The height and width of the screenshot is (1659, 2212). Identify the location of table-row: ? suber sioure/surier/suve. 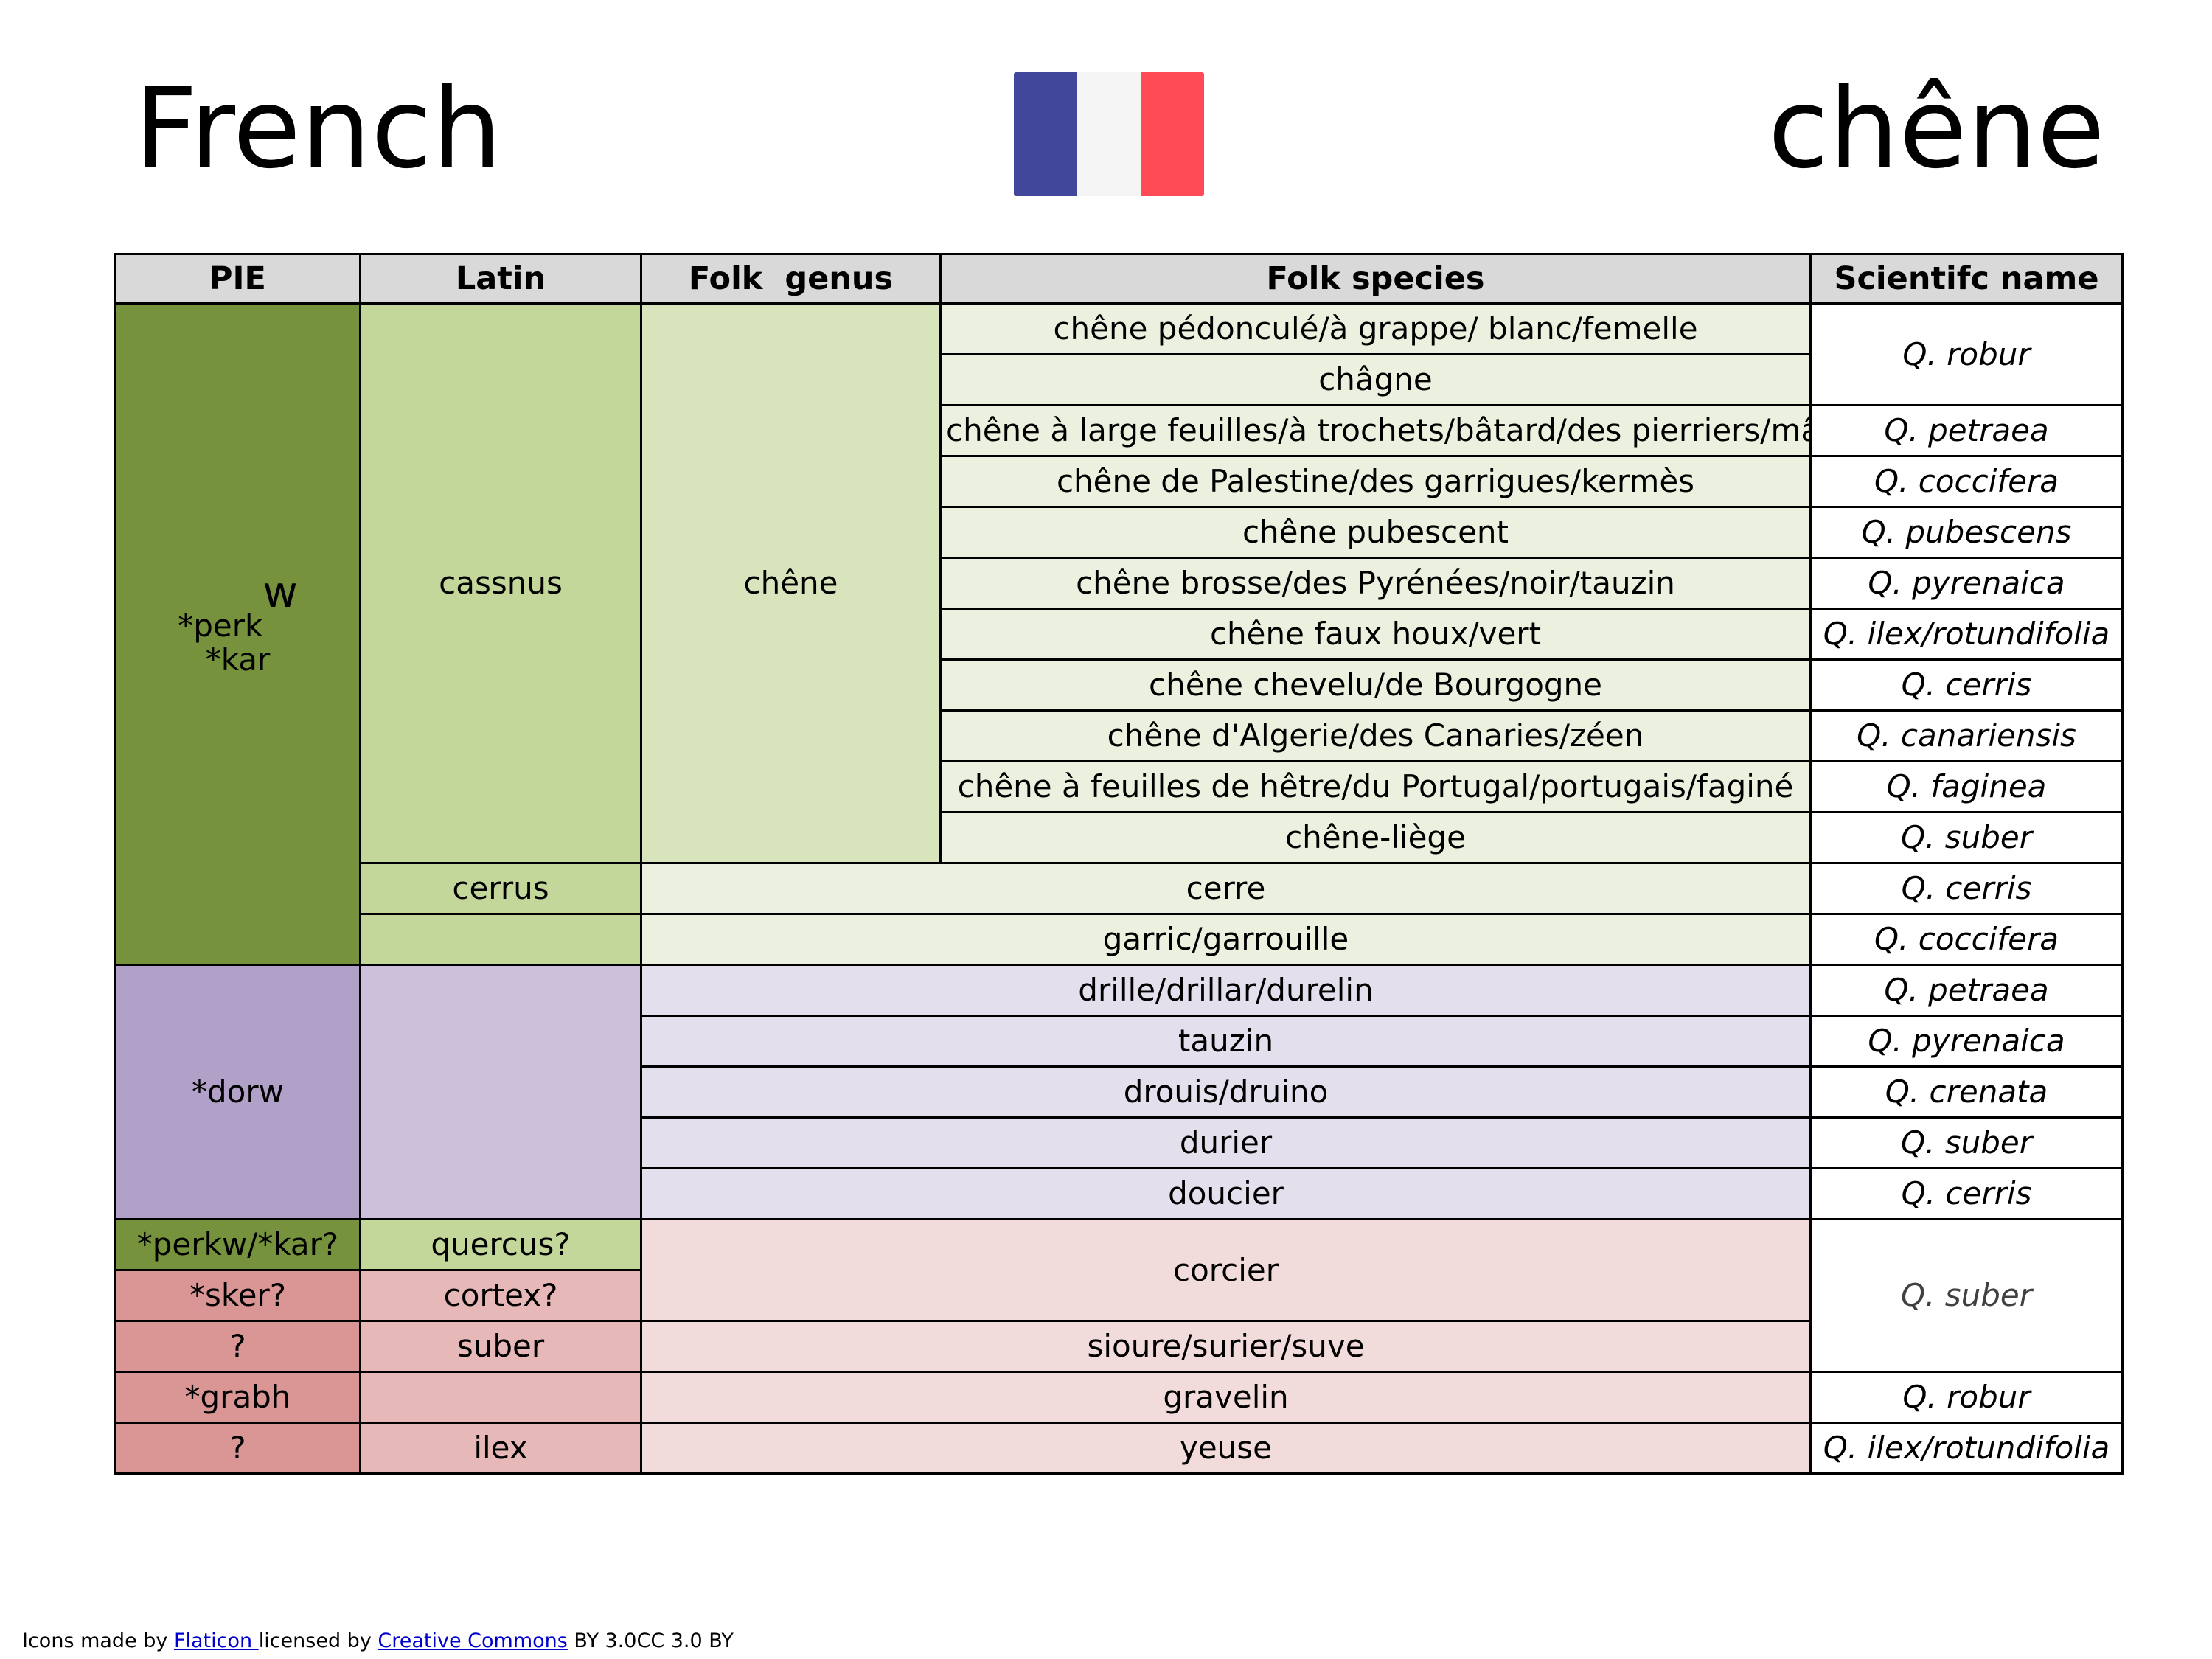
(1118, 1346).